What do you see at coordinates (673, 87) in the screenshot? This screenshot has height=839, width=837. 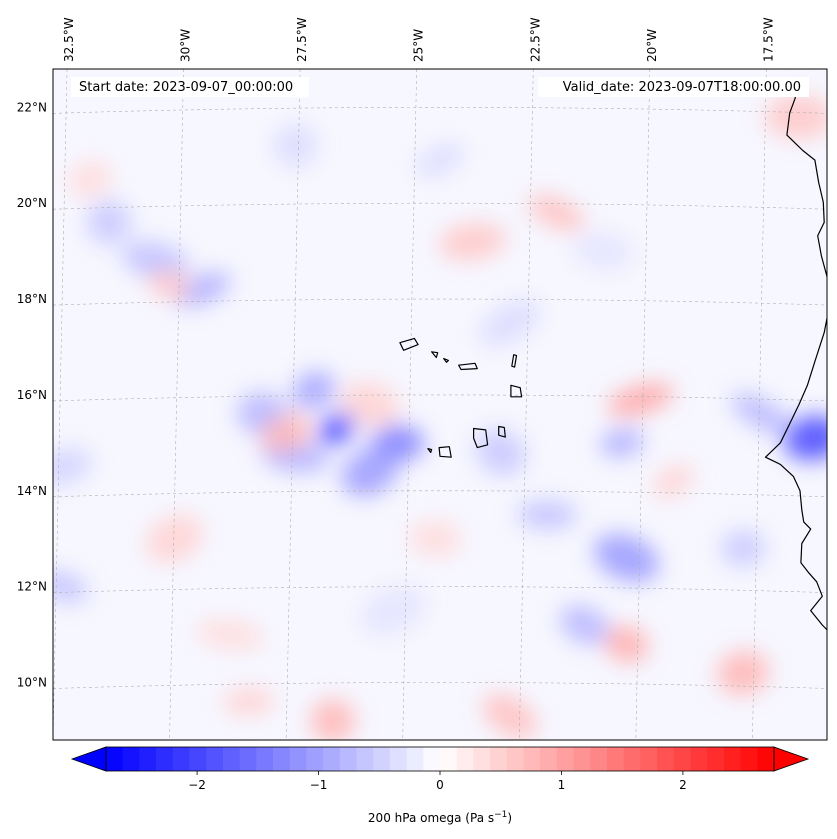 I see `valid-date-box` at bounding box center [673, 87].